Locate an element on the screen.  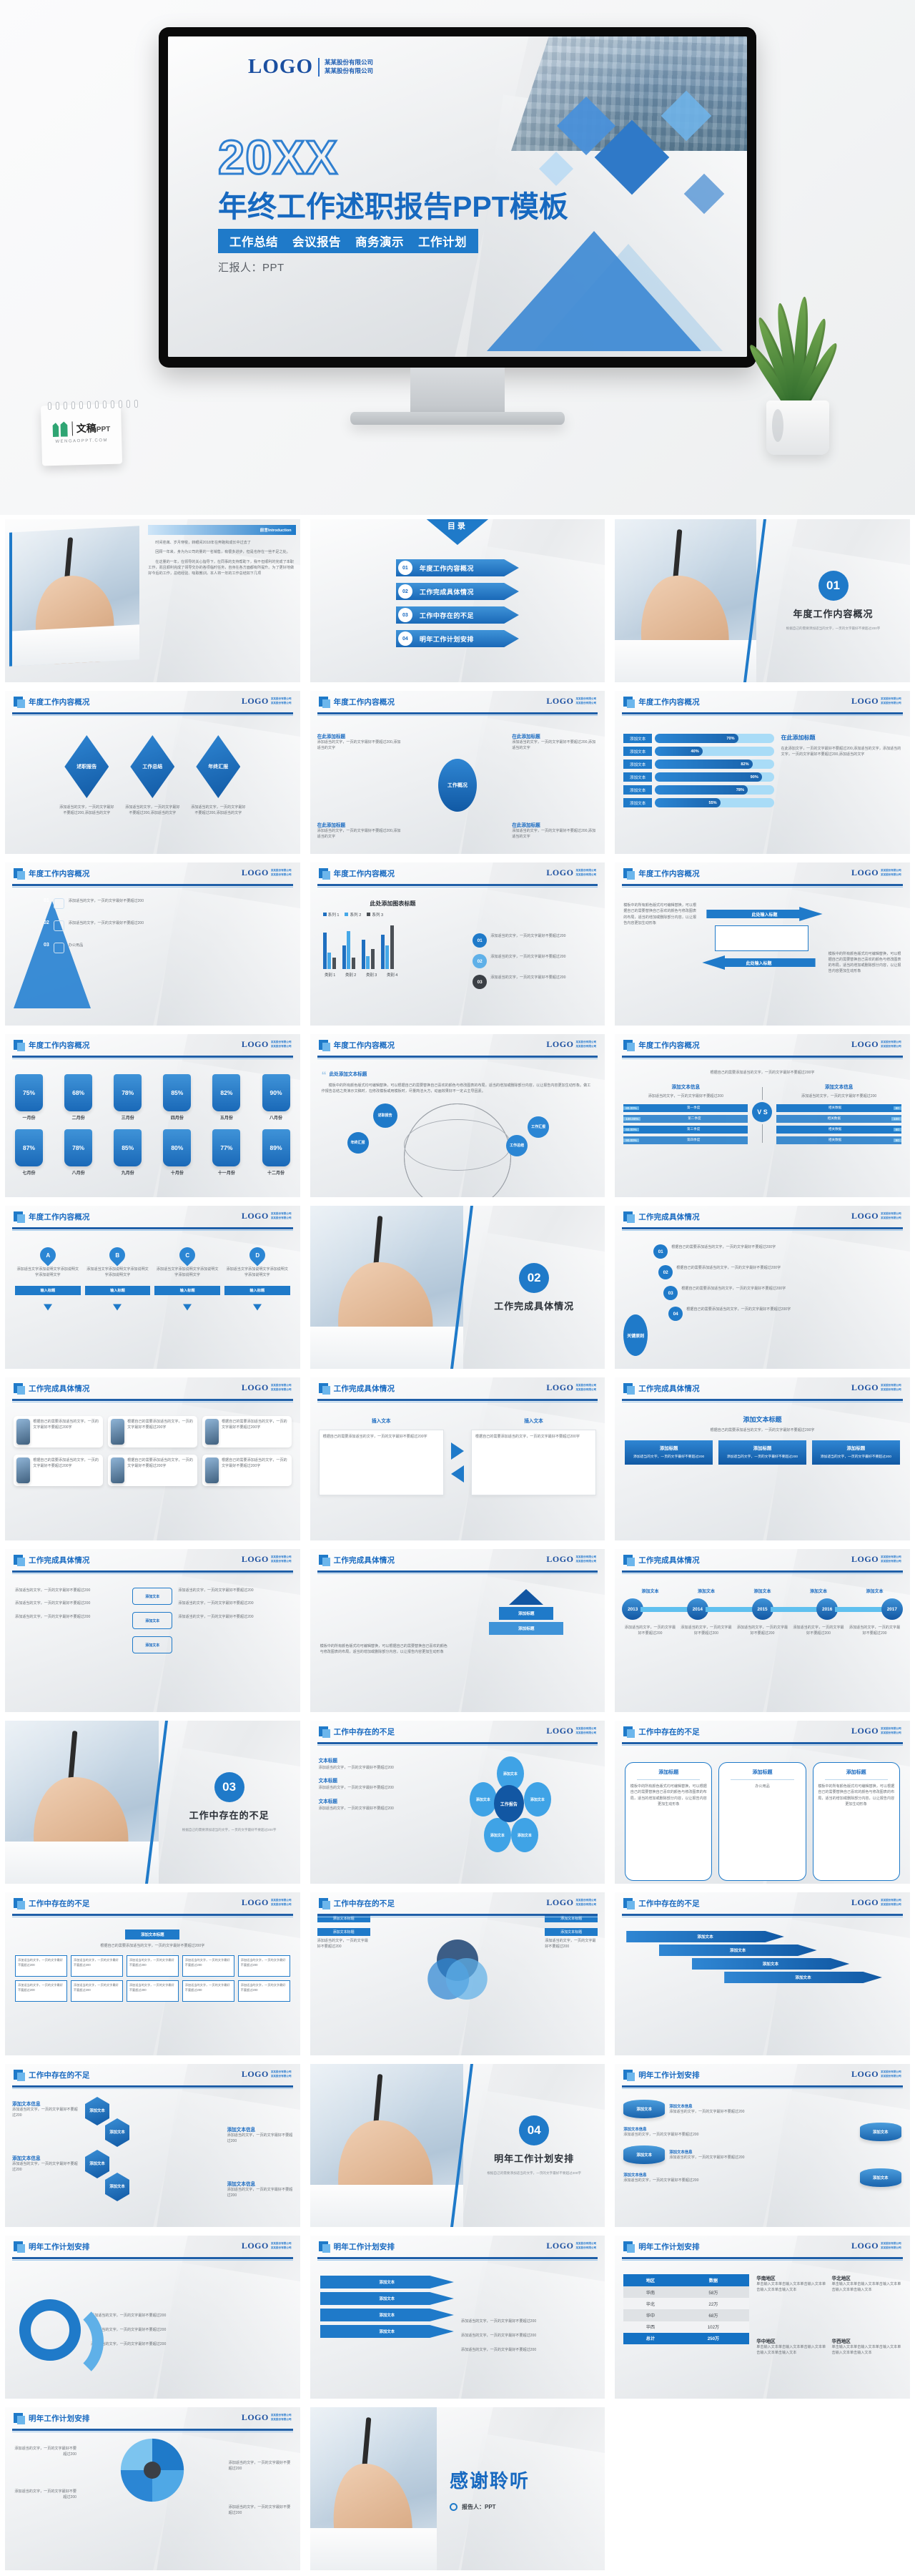
kpi-value: 80% is located at coordinates (177, 1148).